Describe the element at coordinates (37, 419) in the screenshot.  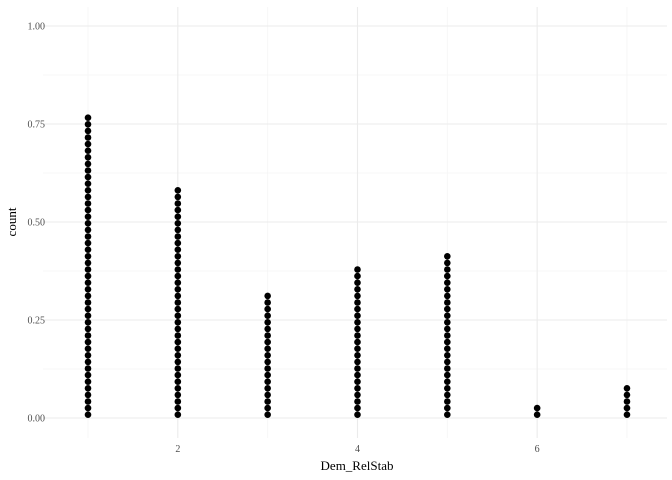
I see `y-tick-label: 0.00` at that location.